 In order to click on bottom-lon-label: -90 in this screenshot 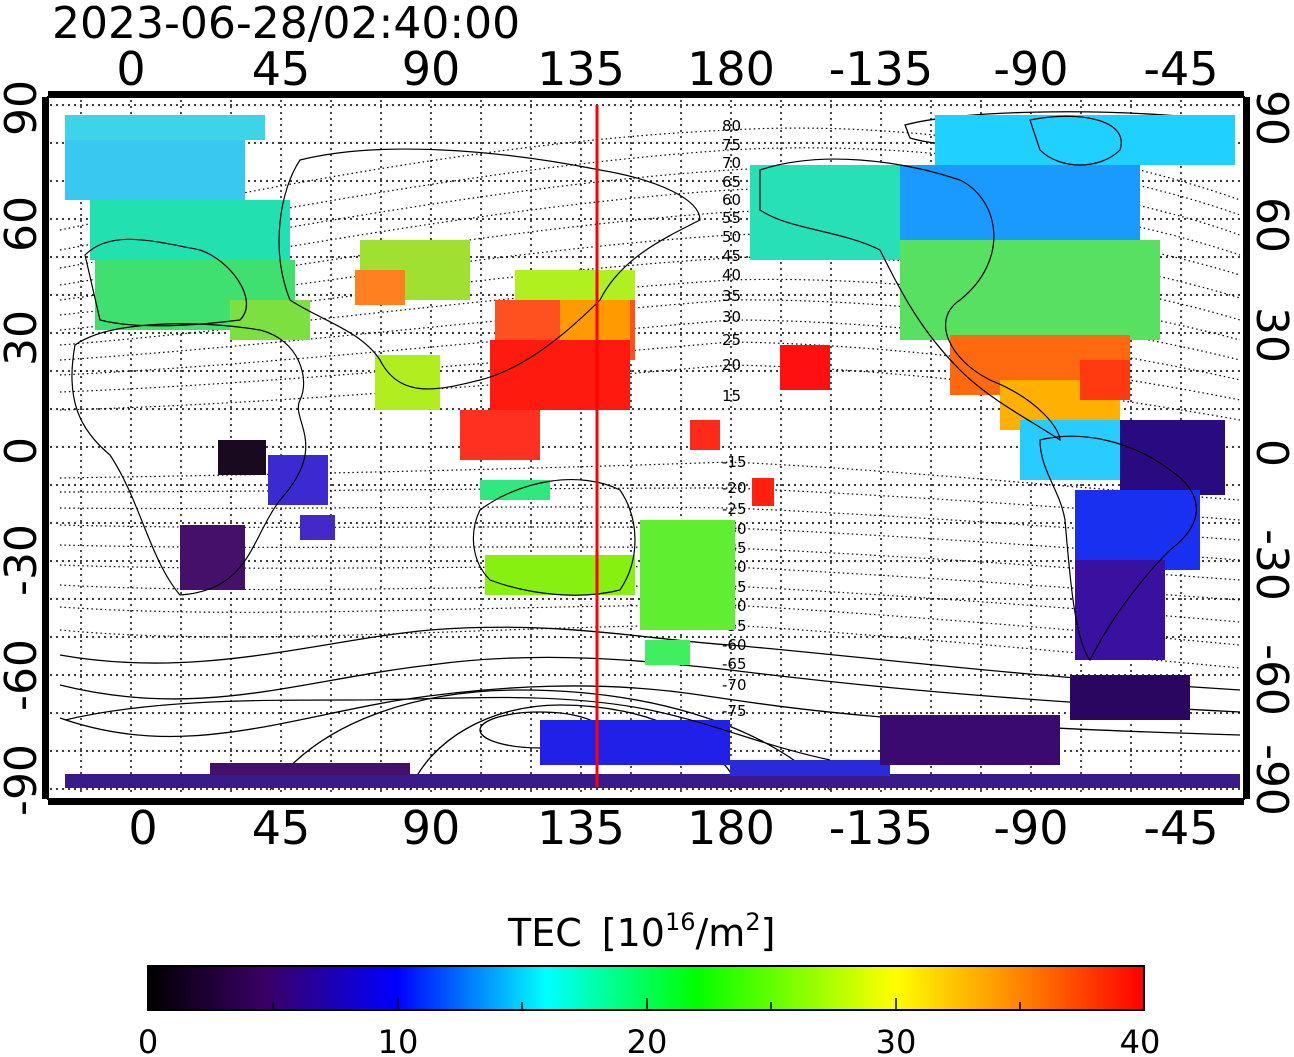, I will do `click(1030, 828)`.